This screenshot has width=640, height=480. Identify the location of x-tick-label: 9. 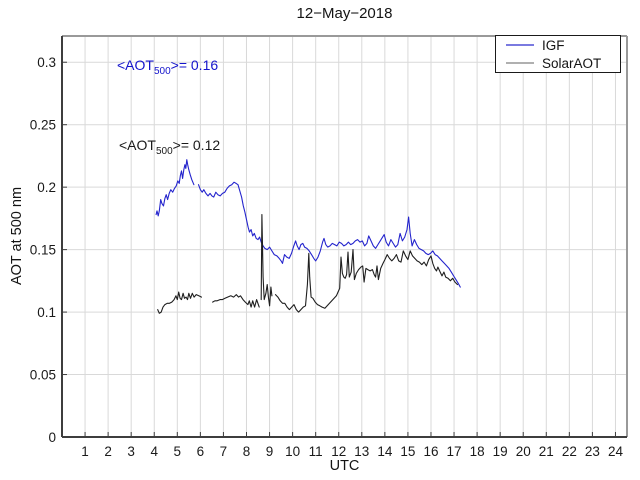
(270, 451).